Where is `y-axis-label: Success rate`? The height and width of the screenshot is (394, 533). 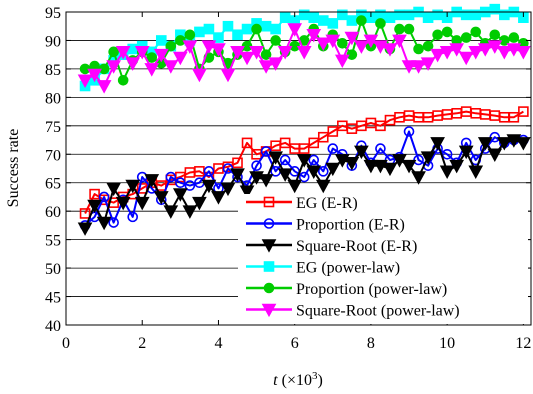 y-axis-label: Success rate is located at coordinates (13, 168).